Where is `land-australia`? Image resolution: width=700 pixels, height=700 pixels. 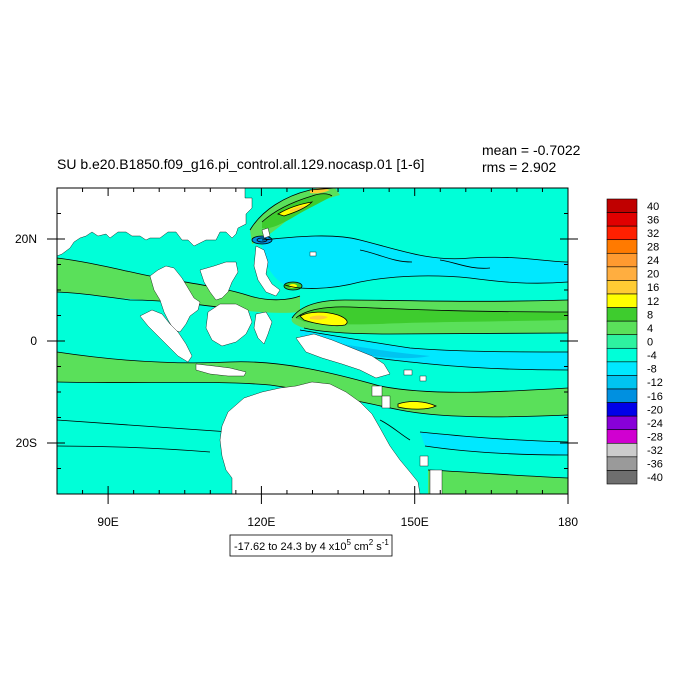 land-australia is located at coordinates (320, 437).